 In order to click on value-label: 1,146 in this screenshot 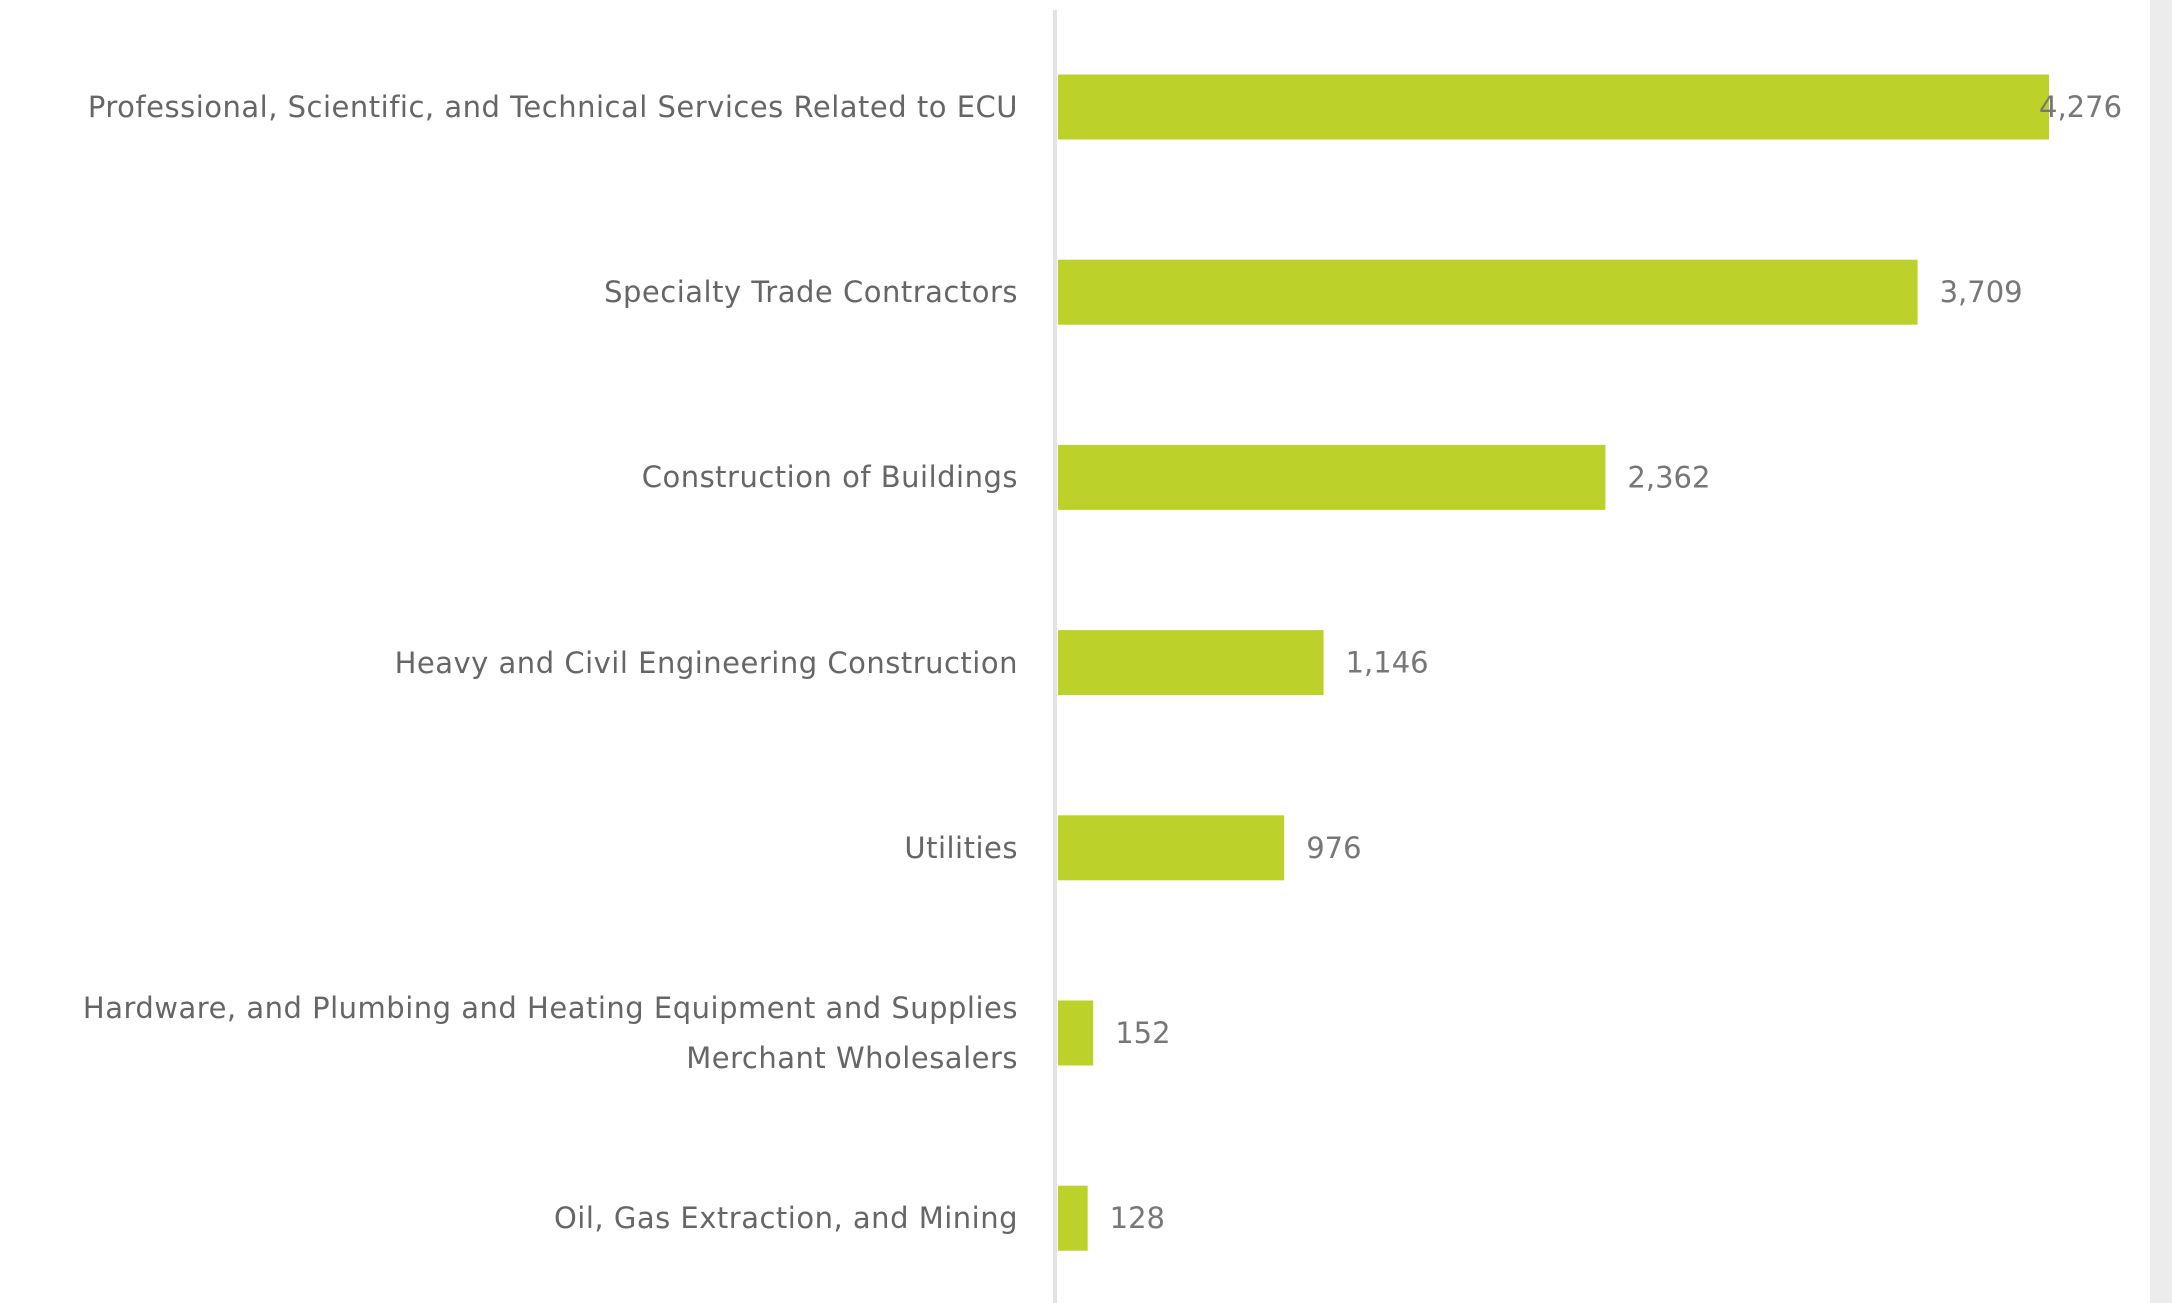, I will do `click(1387, 663)`.